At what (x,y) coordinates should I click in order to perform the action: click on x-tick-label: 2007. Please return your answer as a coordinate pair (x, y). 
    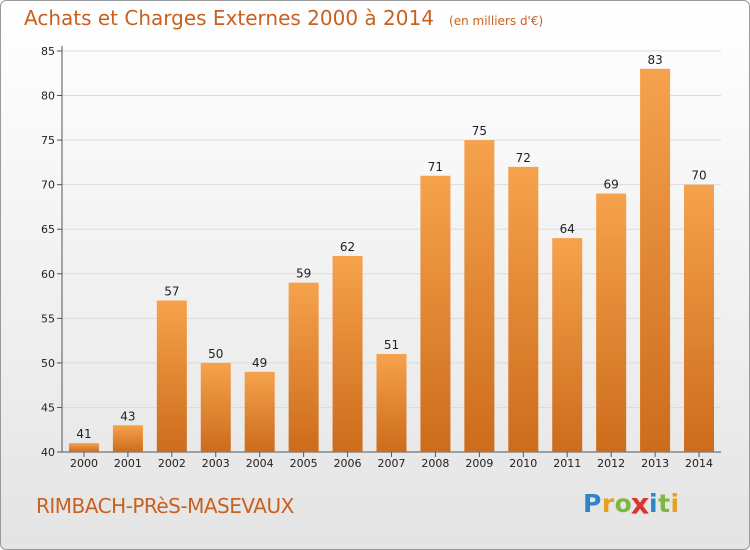
    Looking at the image, I should click on (392, 463).